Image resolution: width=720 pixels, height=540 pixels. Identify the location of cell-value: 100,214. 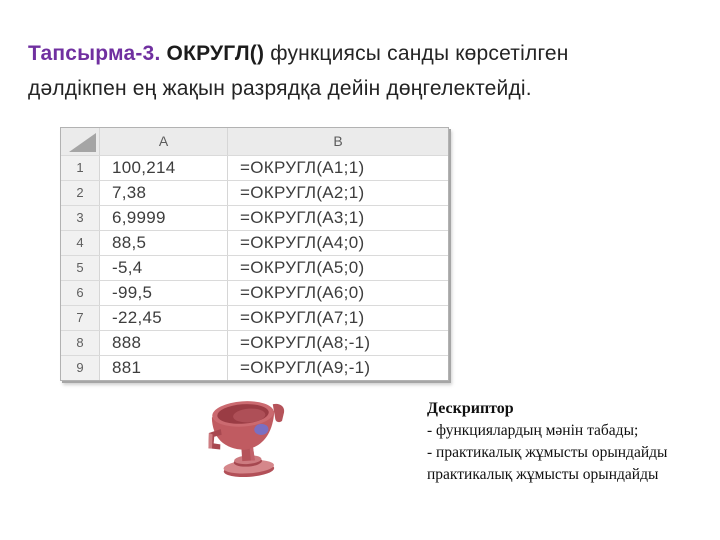
(163, 168).